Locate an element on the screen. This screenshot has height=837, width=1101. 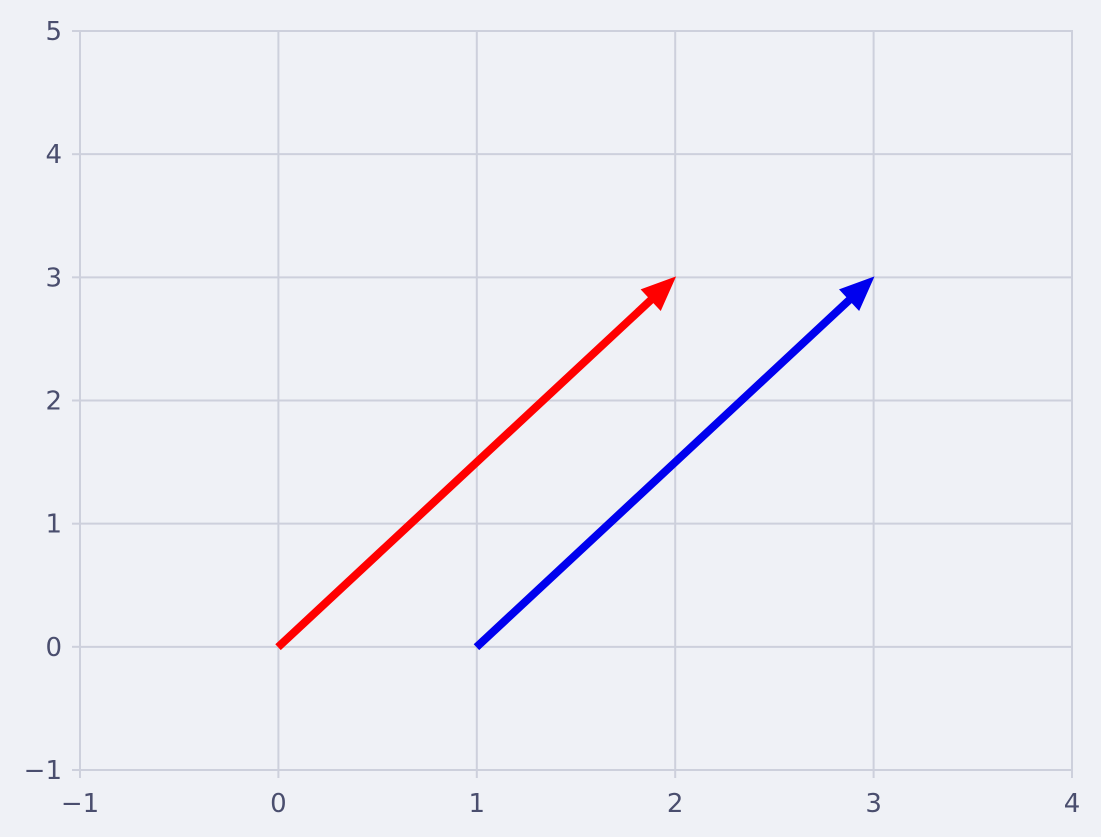
x-tick-labels: −1 0 1 2 3 4 is located at coordinates (570, 804).